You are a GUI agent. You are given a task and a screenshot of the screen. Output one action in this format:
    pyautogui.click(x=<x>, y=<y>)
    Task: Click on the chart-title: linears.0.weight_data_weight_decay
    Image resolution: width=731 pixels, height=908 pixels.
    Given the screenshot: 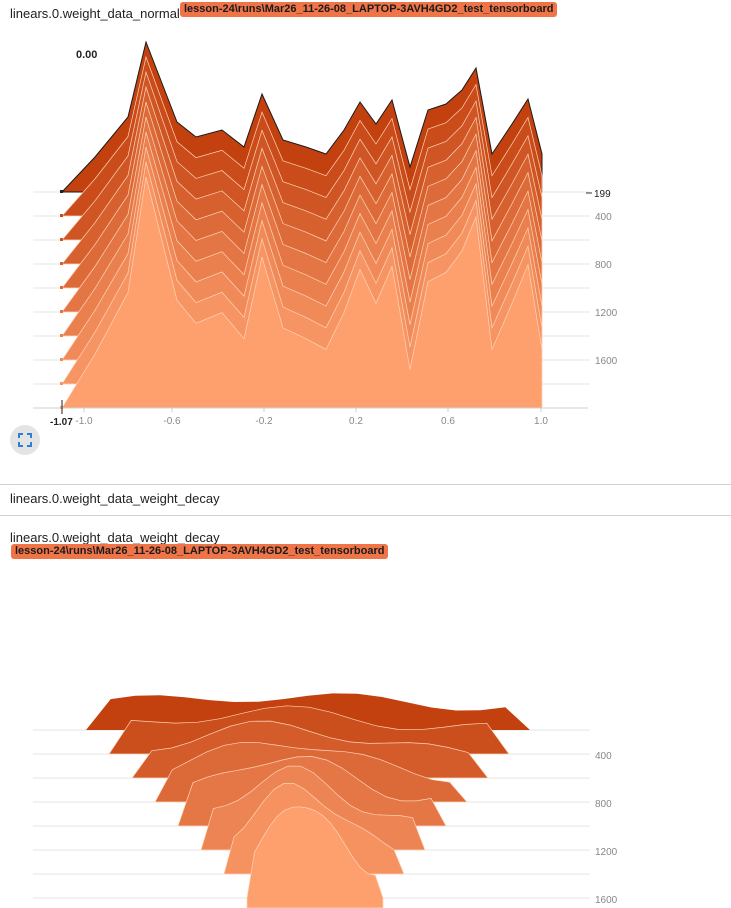 What is the action you would take?
    pyautogui.click(x=115, y=537)
    